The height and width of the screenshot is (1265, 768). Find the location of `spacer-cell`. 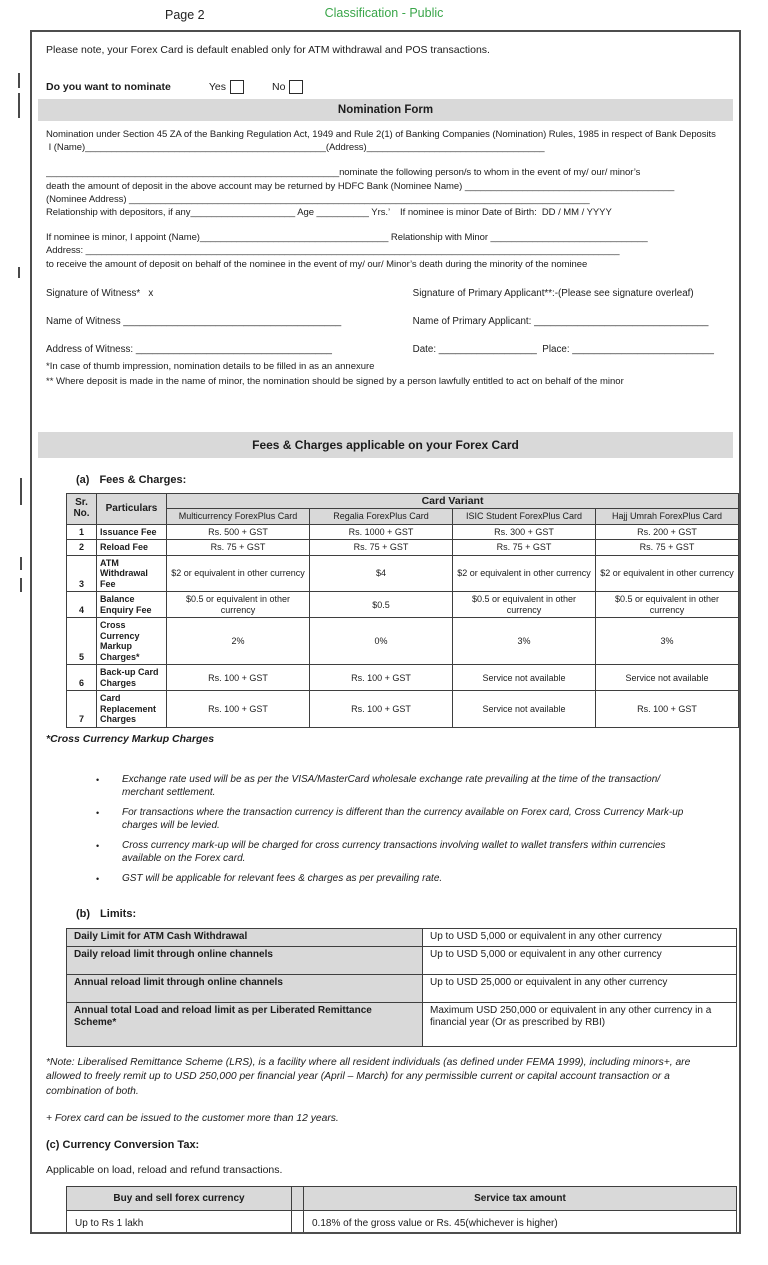

spacer-cell is located at coordinates (297, 1221).